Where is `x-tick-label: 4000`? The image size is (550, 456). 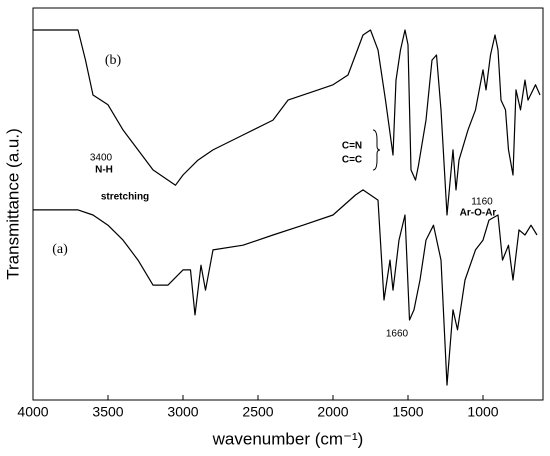
x-tick-label: 4000 is located at coordinates (32, 412).